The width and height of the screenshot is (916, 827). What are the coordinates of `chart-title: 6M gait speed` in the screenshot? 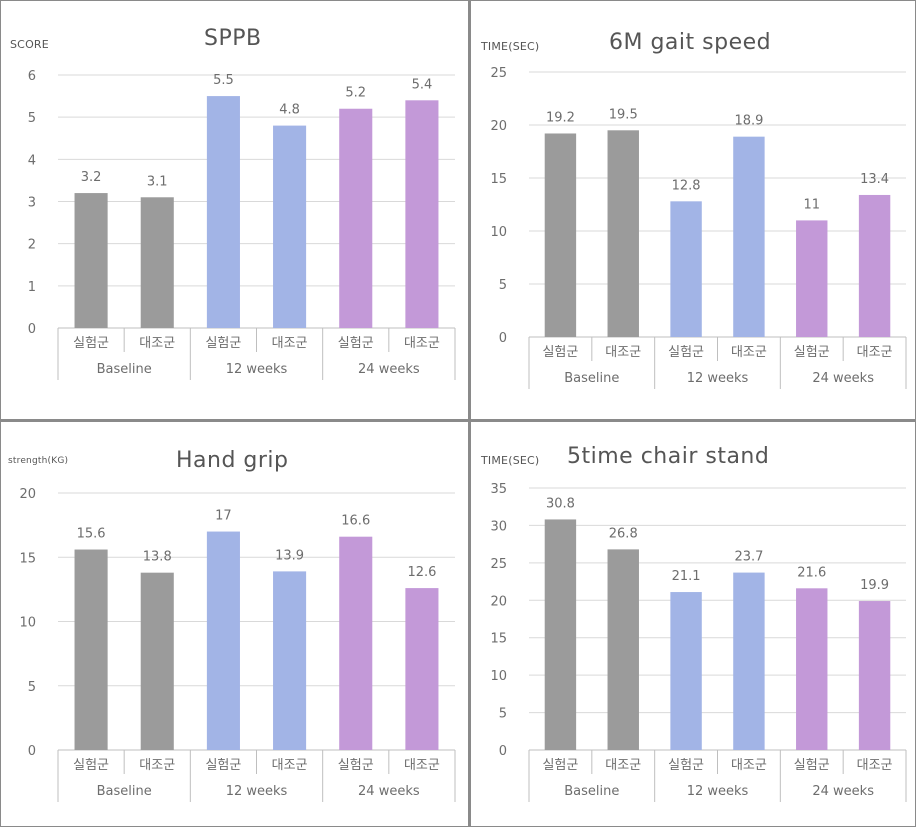 It's located at (690, 42).